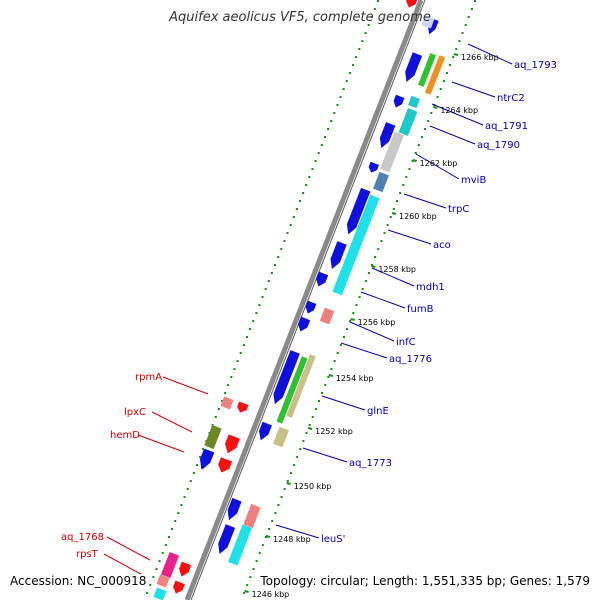  Describe the element at coordinates (292, 539) in the screenshot. I see `scale-tick-label: 1248 kbp` at that location.